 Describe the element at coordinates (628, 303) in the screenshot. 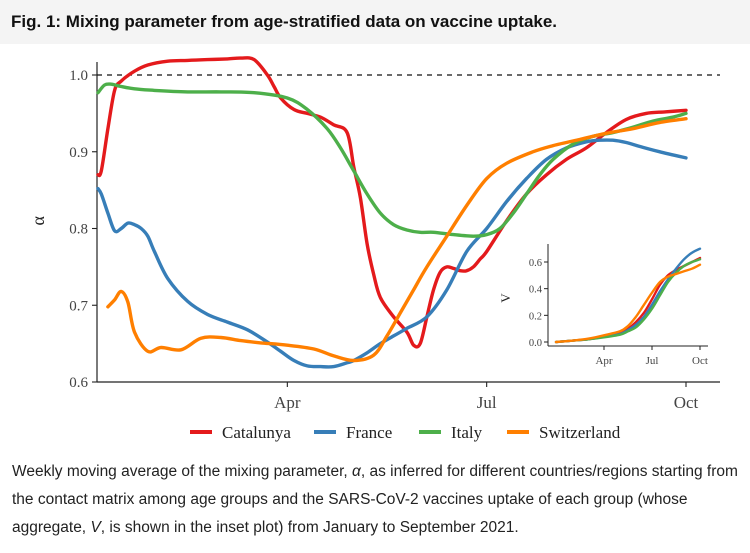

I see `inset-series-line-switzerland` at that location.